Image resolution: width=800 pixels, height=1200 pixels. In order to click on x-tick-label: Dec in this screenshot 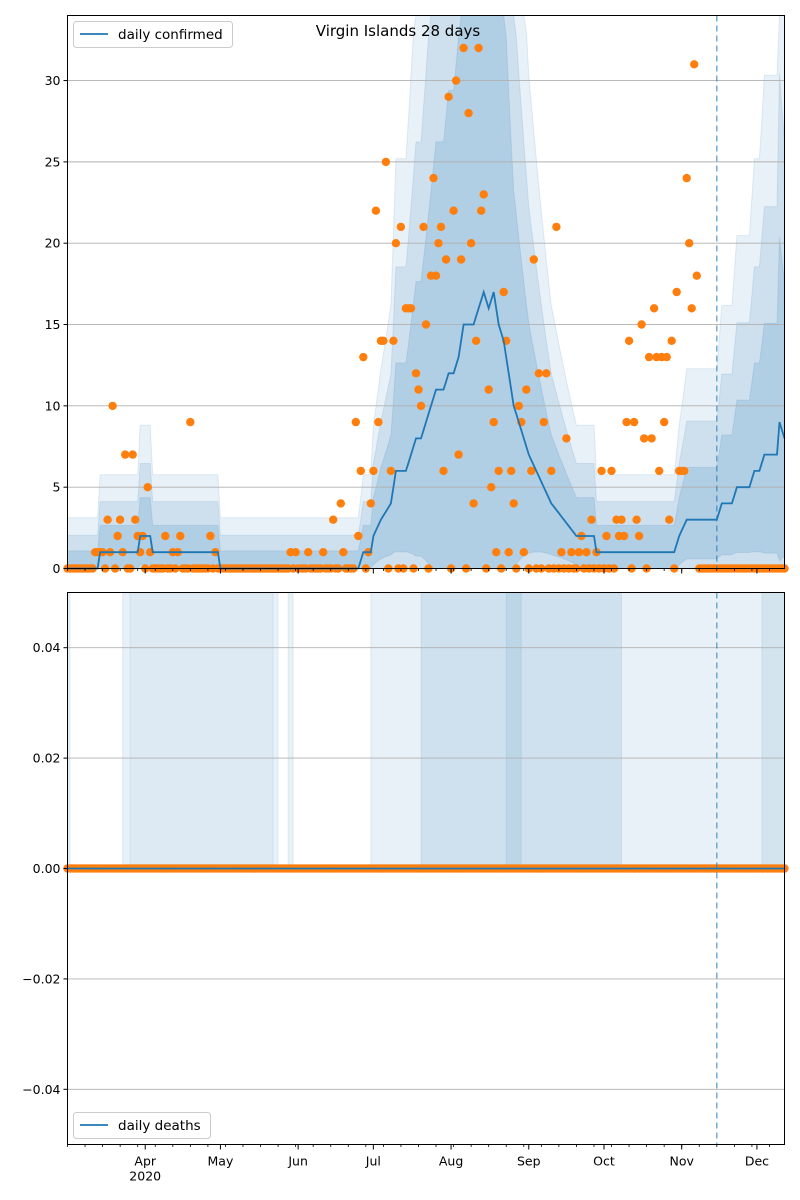, I will do `click(757, 1161)`.